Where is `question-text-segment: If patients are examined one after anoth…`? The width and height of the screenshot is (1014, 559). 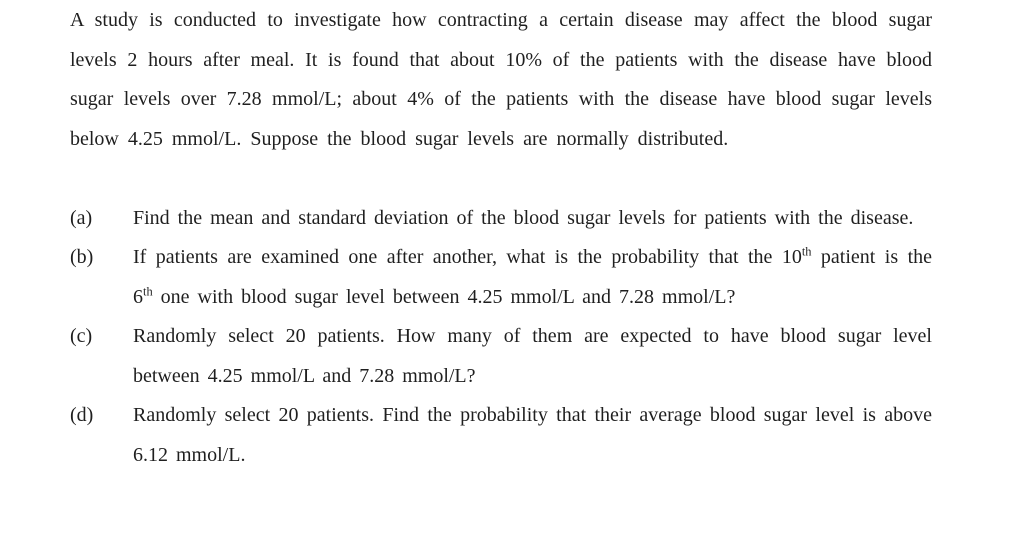 question-text-segment: If patients are examined one after anoth… is located at coordinates (467, 257).